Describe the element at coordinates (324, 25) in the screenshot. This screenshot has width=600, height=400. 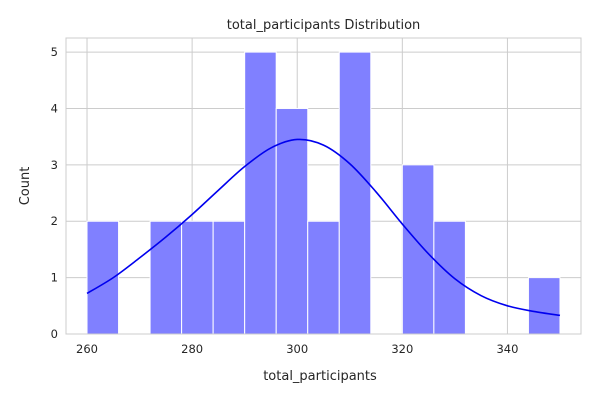
I see `chart-title: total_participants Distribution` at that location.